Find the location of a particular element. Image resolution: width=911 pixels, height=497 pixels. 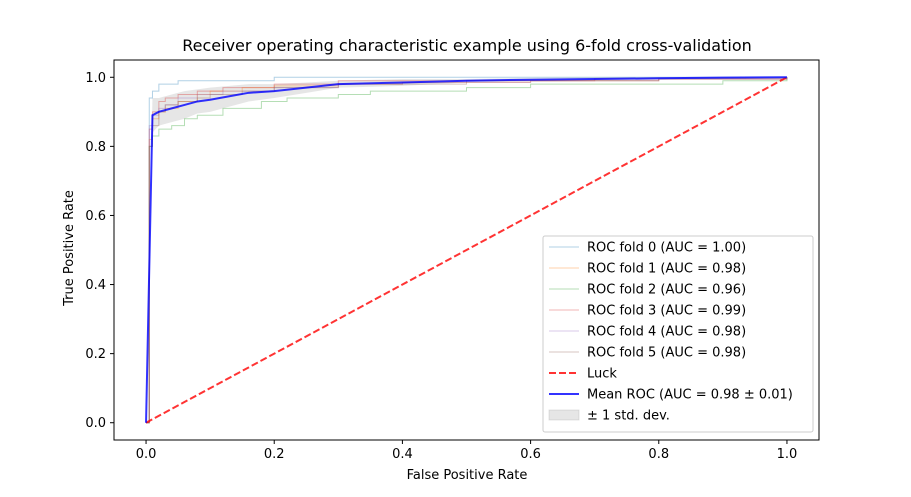

y-axis: 0.0 0.2 0.4 0.6 0.8 1.0 is located at coordinates (99, 251).